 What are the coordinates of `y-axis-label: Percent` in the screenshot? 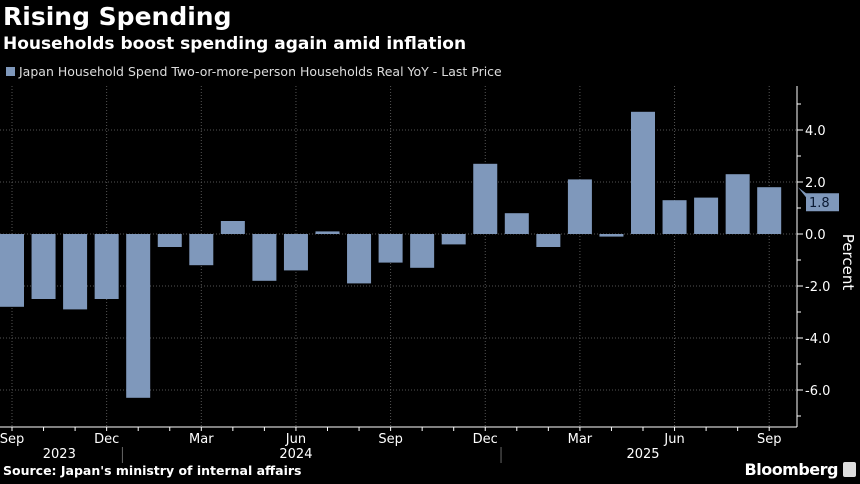 It's located at (848, 262).